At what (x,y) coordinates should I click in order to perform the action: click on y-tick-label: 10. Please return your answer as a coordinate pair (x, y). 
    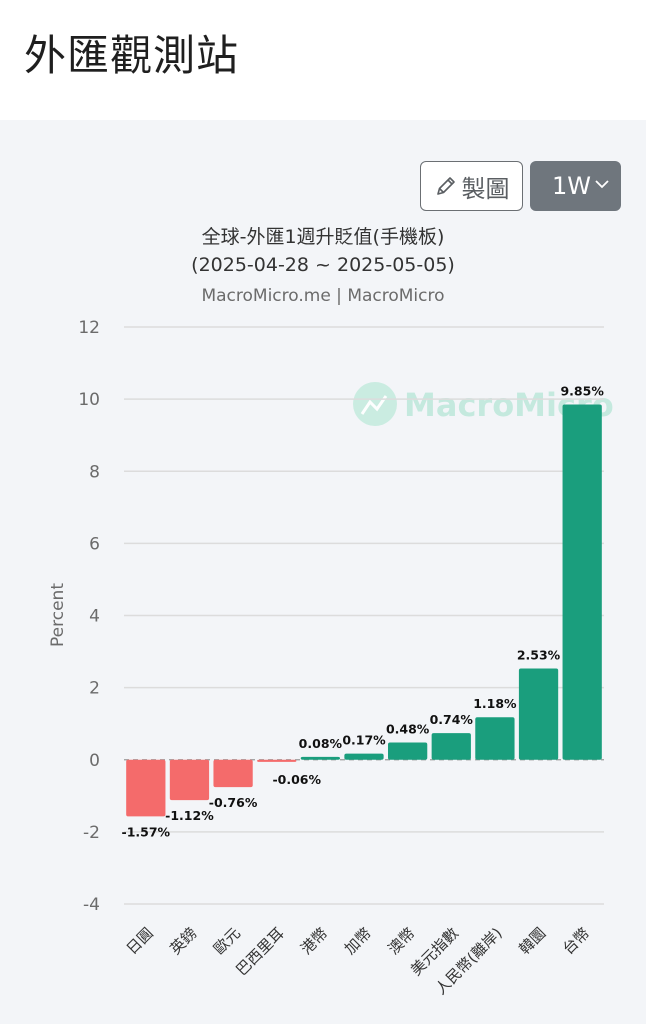
    Looking at the image, I should click on (89, 400).